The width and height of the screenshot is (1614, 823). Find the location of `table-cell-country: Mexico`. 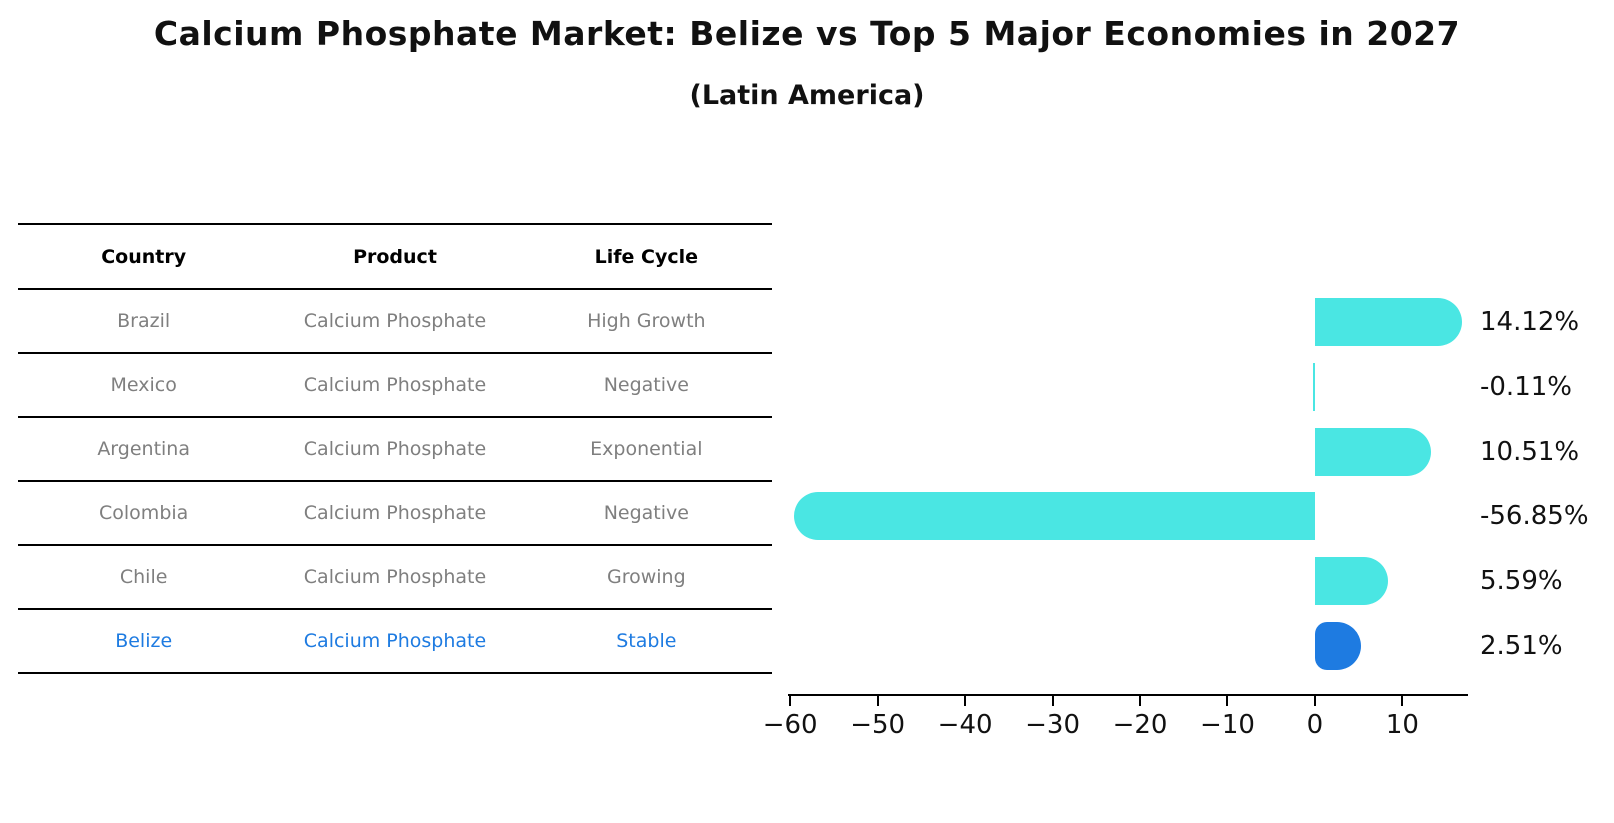

table-cell-country: Mexico is located at coordinates (144, 385).